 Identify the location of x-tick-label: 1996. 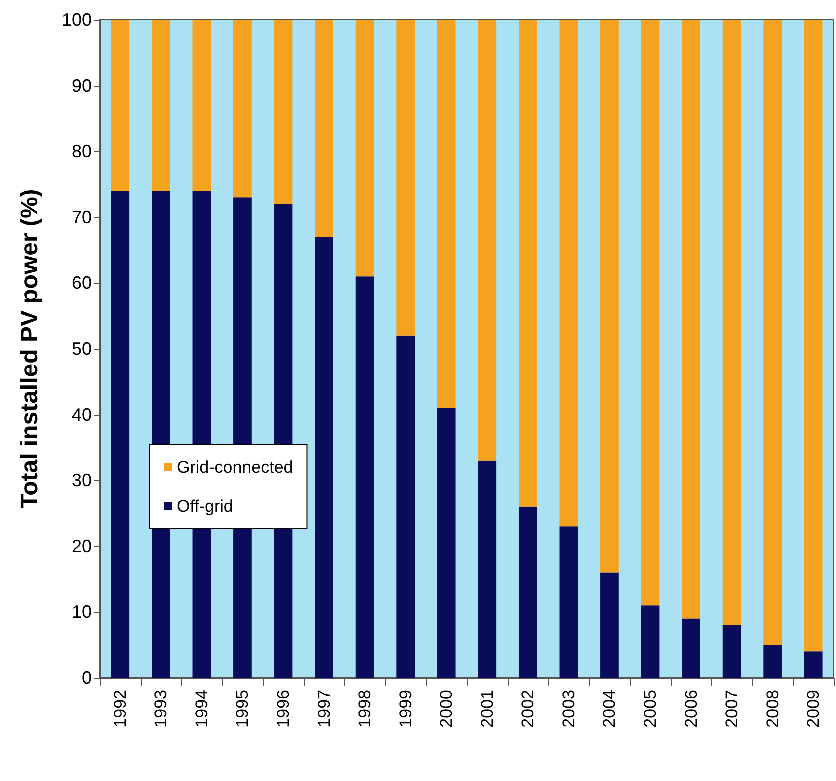
(283, 709).